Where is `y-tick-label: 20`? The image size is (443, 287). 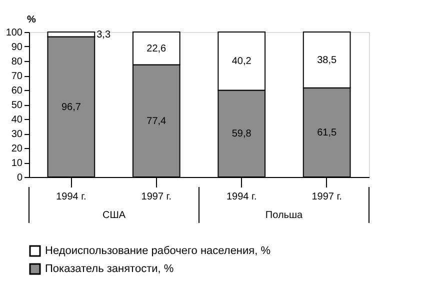
y-tick-label: 20 is located at coordinates (17, 149).